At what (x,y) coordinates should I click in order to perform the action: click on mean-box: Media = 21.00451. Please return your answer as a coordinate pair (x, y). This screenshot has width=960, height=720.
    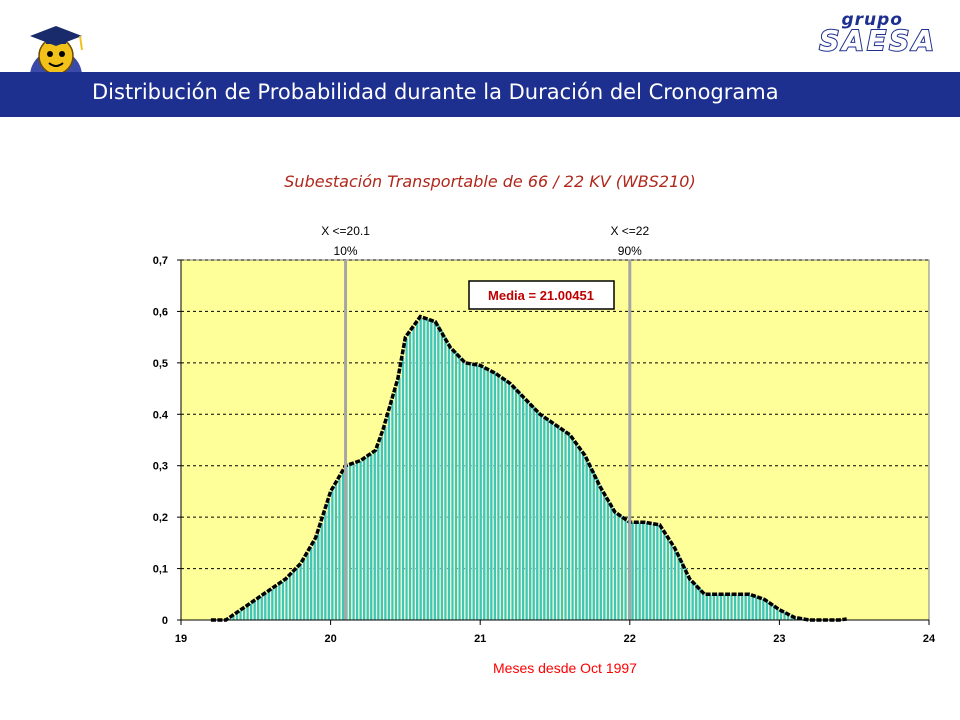
    Looking at the image, I should click on (541, 295).